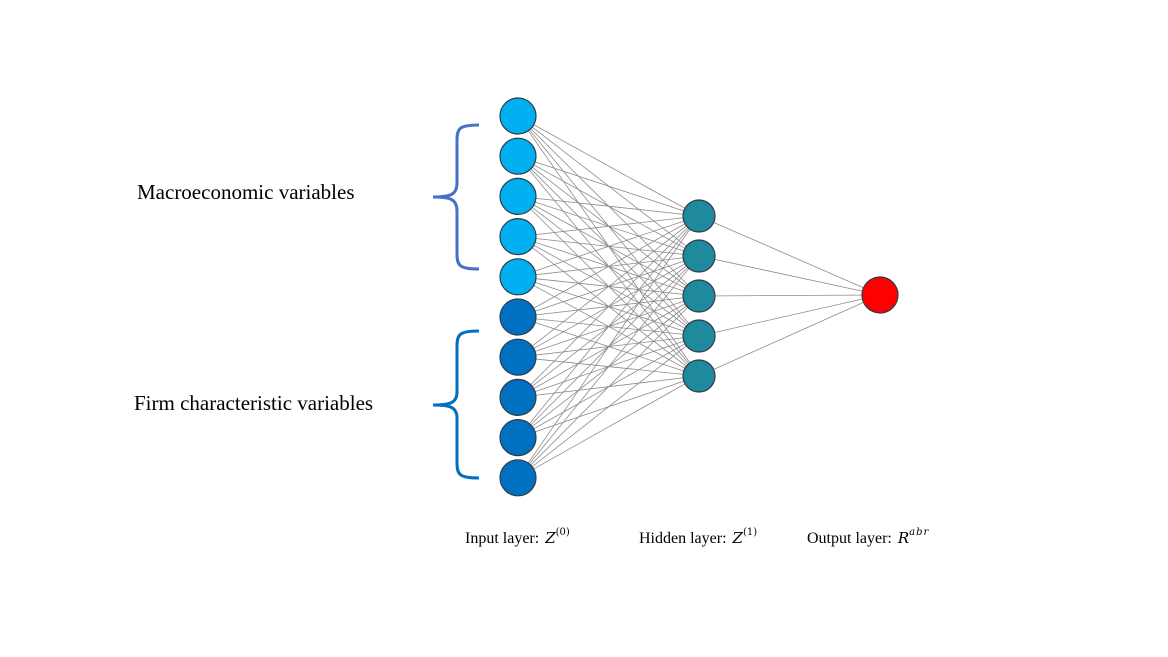 The height and width of the screenshot is (657, 1168). I want to click on output-node, so click(880, 295).